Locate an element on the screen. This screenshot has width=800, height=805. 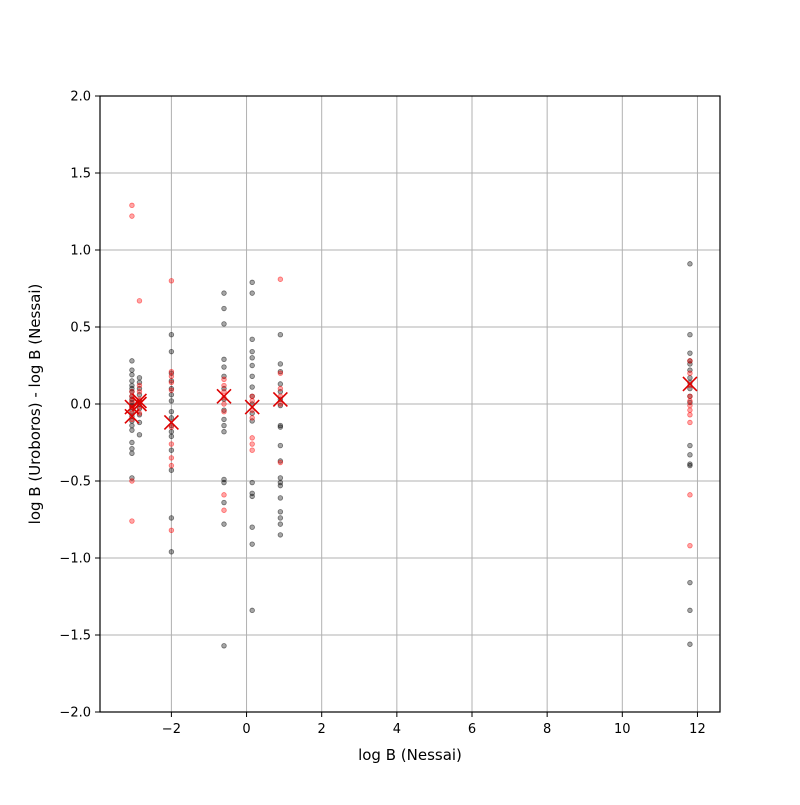
y-tick-label: −1.5 is located at coordinates (75, 636).